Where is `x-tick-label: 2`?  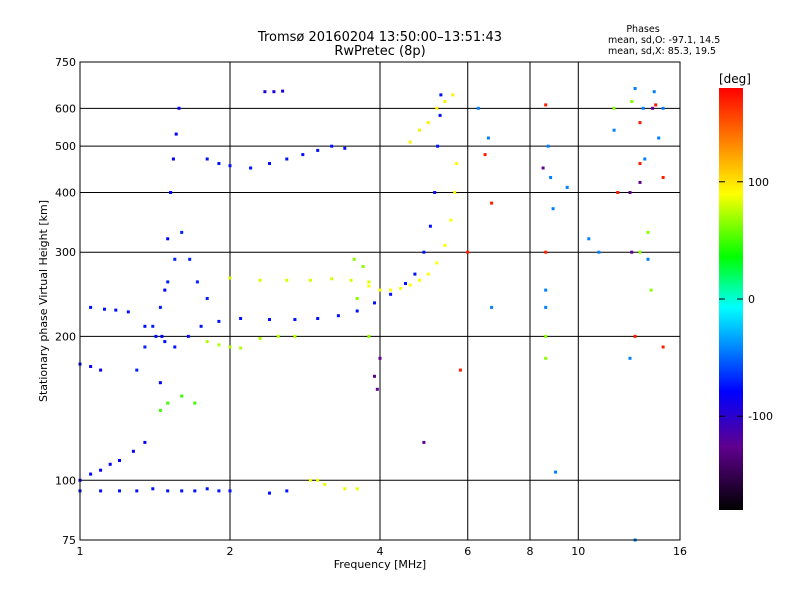
x-tick-label: 2 is located at coordinates (230, 551).